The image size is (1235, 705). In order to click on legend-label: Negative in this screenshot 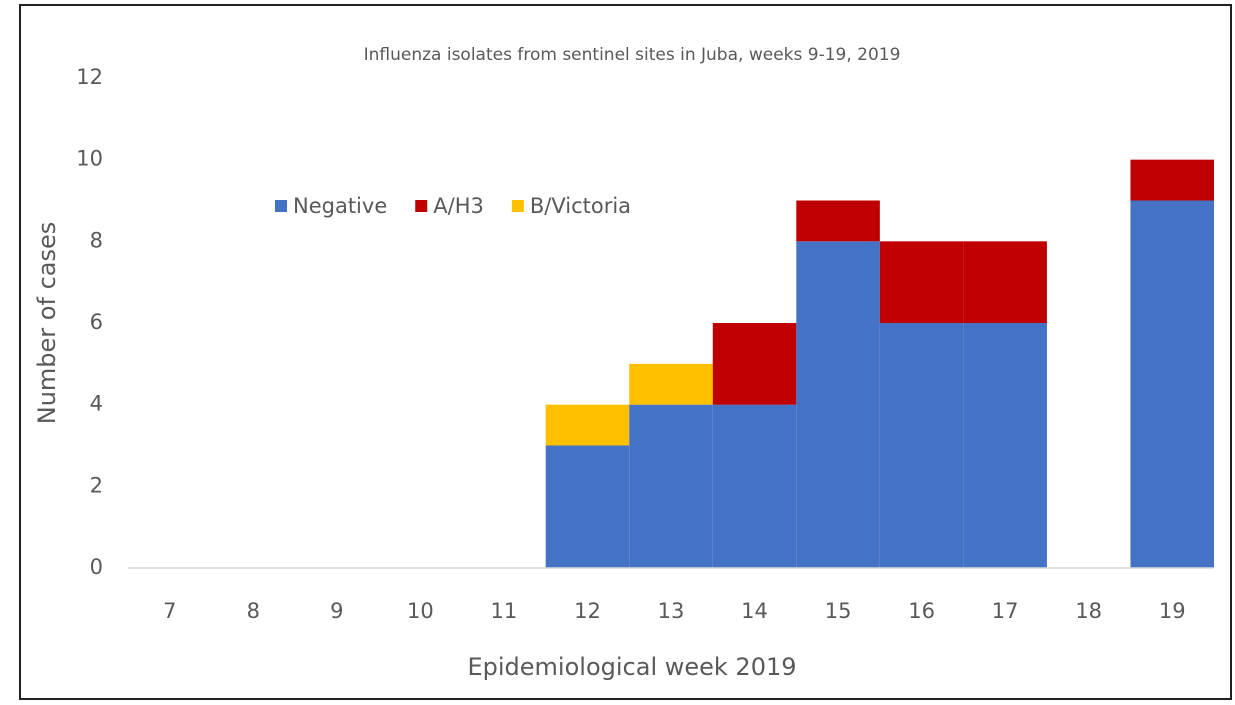, I will do `click(340, 206)`.